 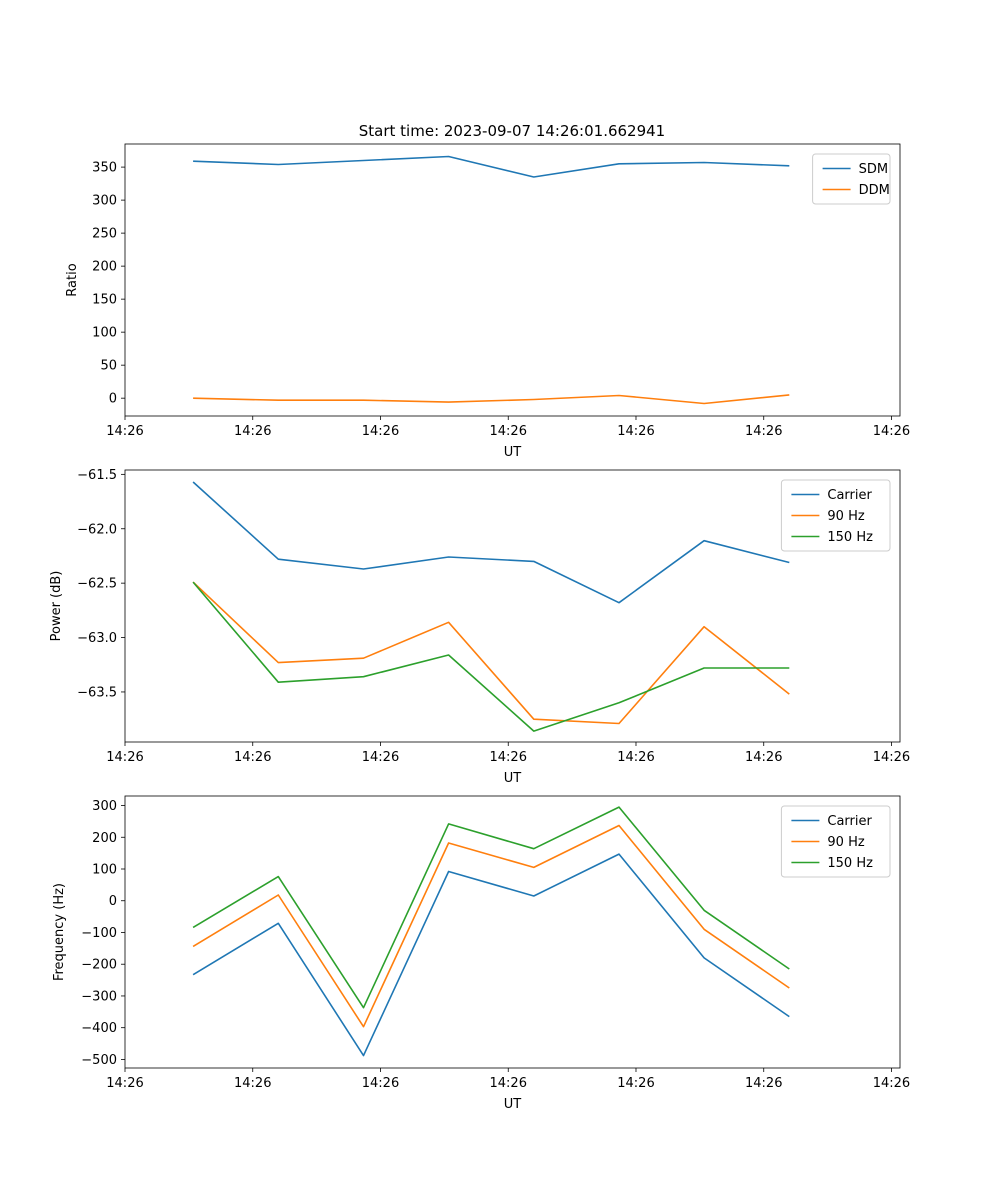 What do you see at coordinates (874, 190) in the screenshot?
I see `legend-label: DDM` at bounding box center [874, 190].